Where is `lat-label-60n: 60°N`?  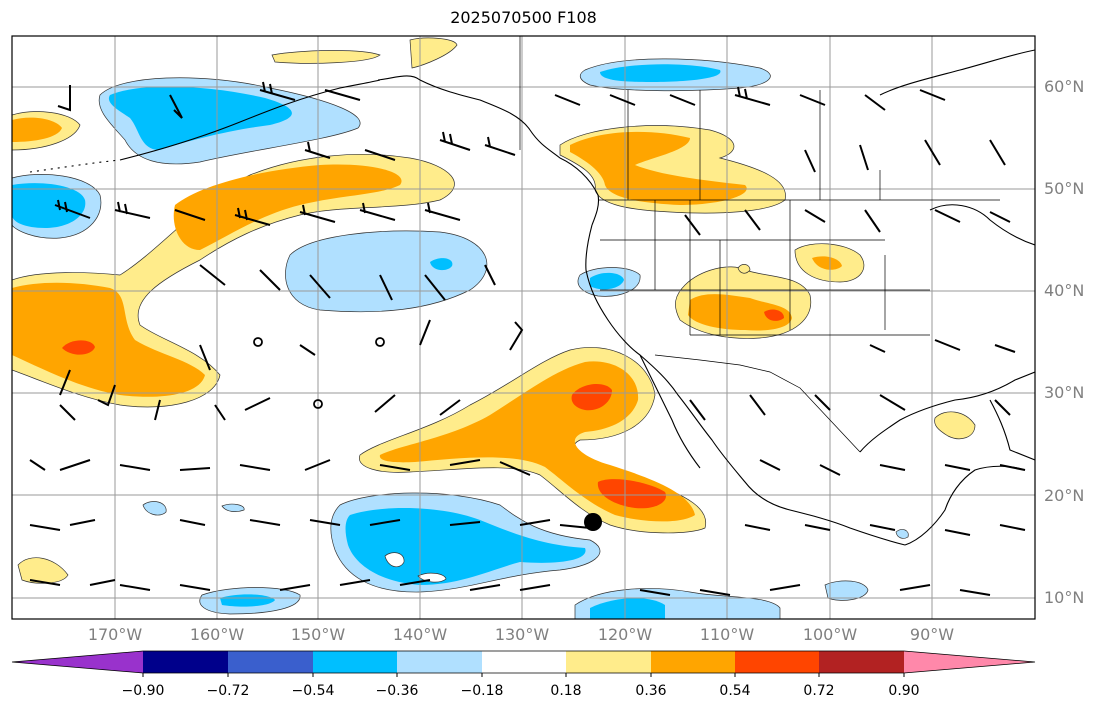
lat-label-60n: 60°N is located at coordinates (1064, 86).